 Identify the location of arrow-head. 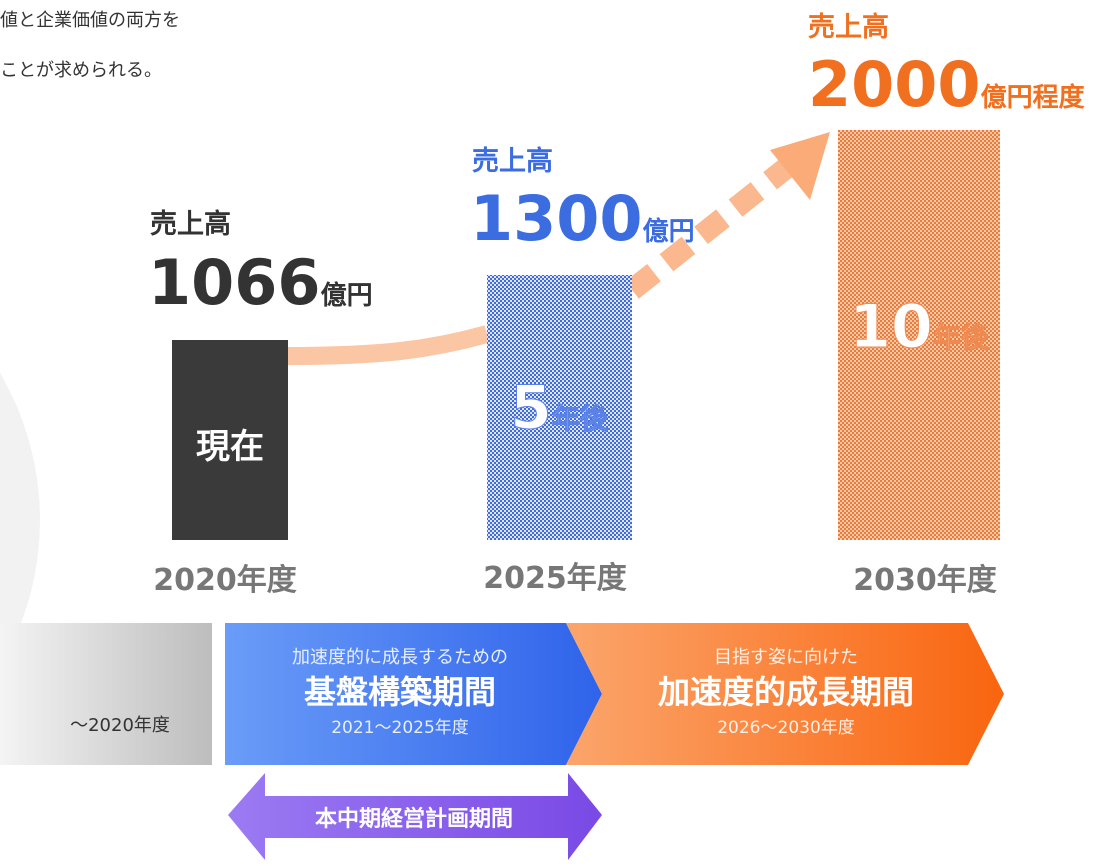
(800, 166).